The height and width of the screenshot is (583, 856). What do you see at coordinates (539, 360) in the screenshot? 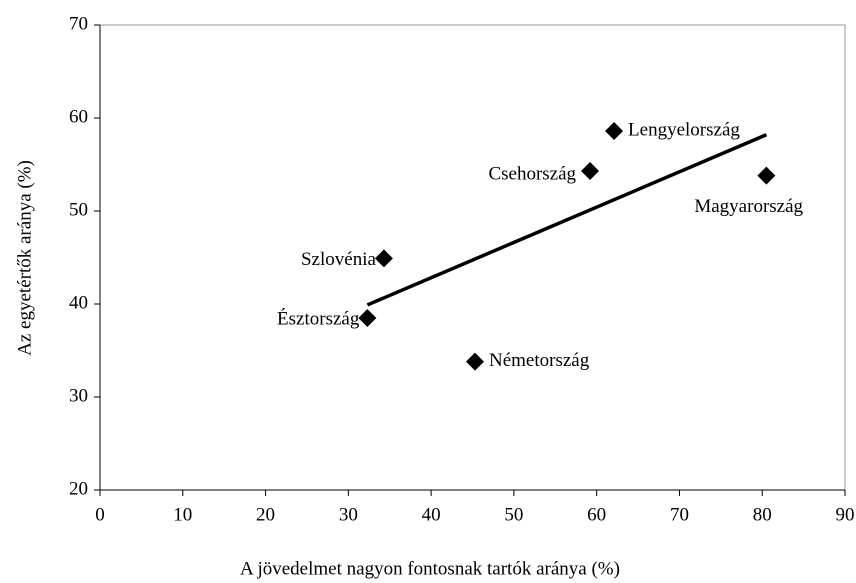
I see `point-label: Németország` at bounding box center [539, 360].